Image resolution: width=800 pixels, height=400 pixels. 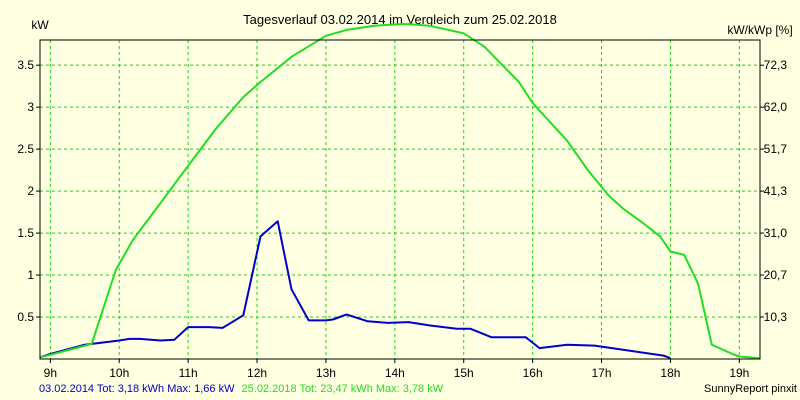 I want to click on y-left-tick-label-6: 3.5, so click(x=25, y=65).